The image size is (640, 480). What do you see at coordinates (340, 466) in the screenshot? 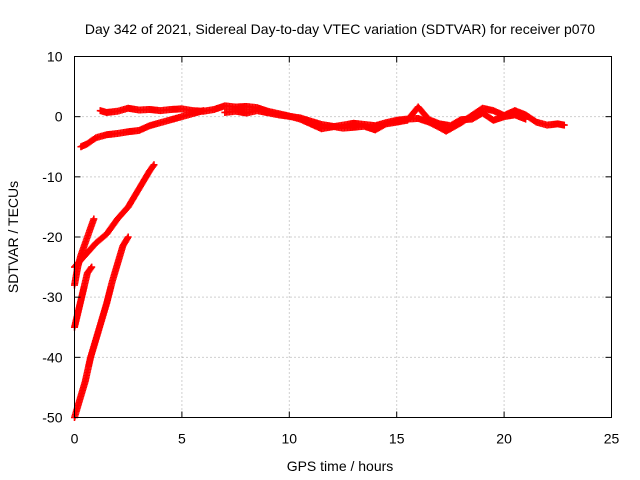
I see `x-axis-label: GPS time / hours` at bounding box center [340, 466].